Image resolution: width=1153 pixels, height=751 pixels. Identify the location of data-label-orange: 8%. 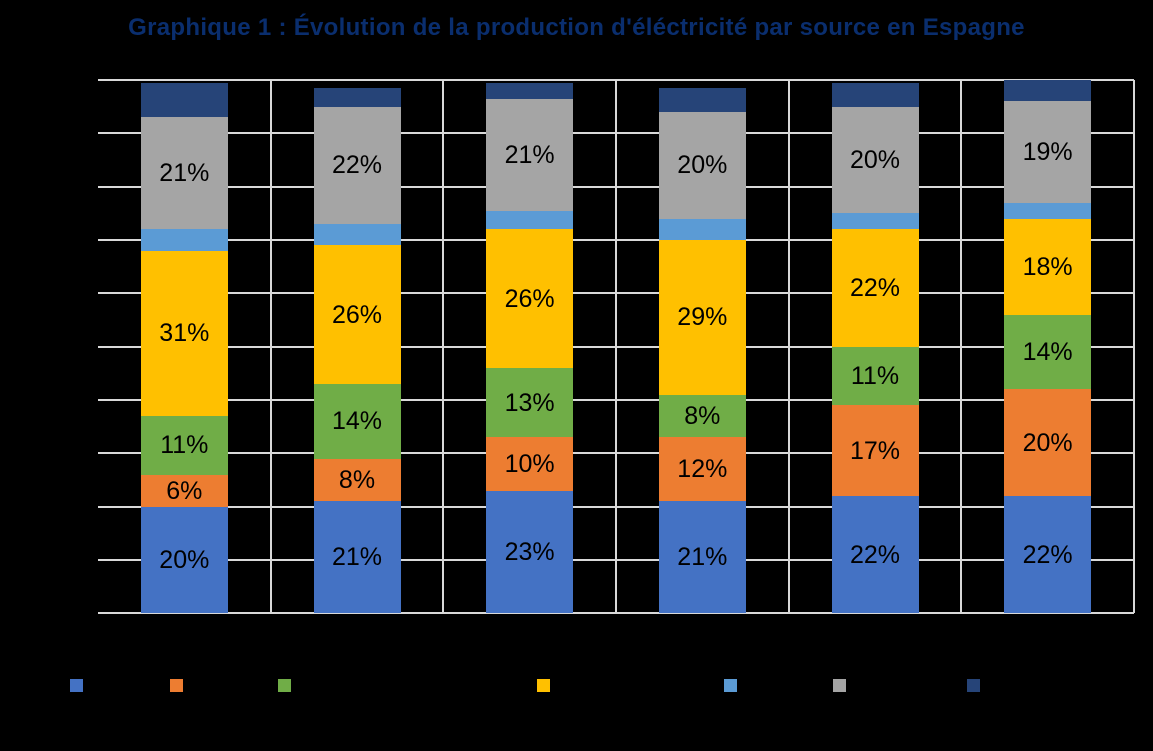
(357, 479).